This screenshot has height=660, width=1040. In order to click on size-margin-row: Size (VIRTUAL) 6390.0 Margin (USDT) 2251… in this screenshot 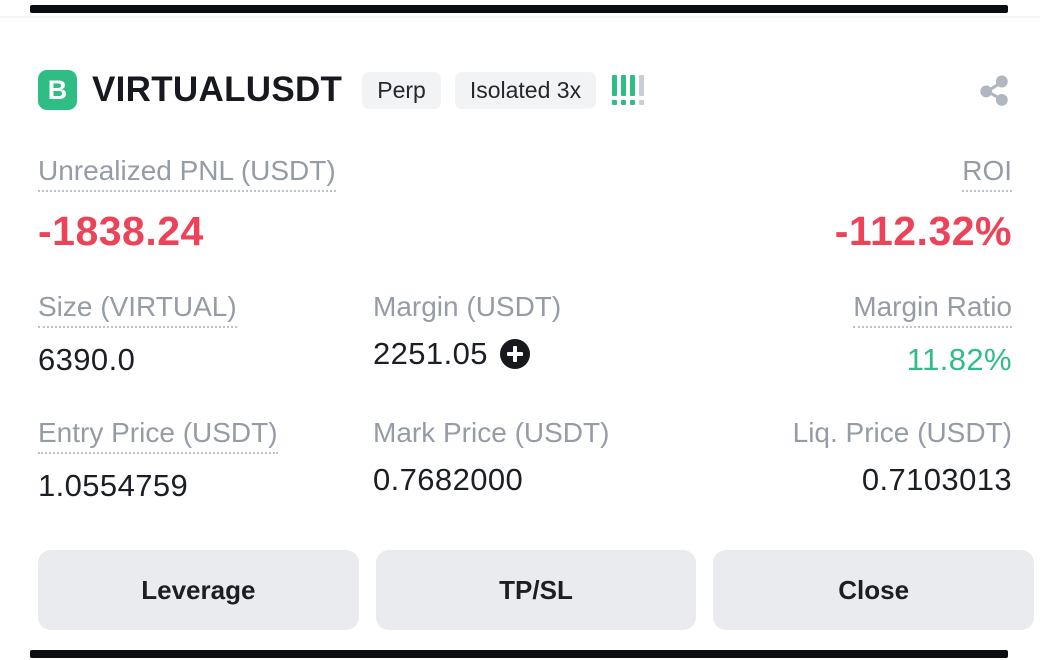, I will do `click(525, 335)`.